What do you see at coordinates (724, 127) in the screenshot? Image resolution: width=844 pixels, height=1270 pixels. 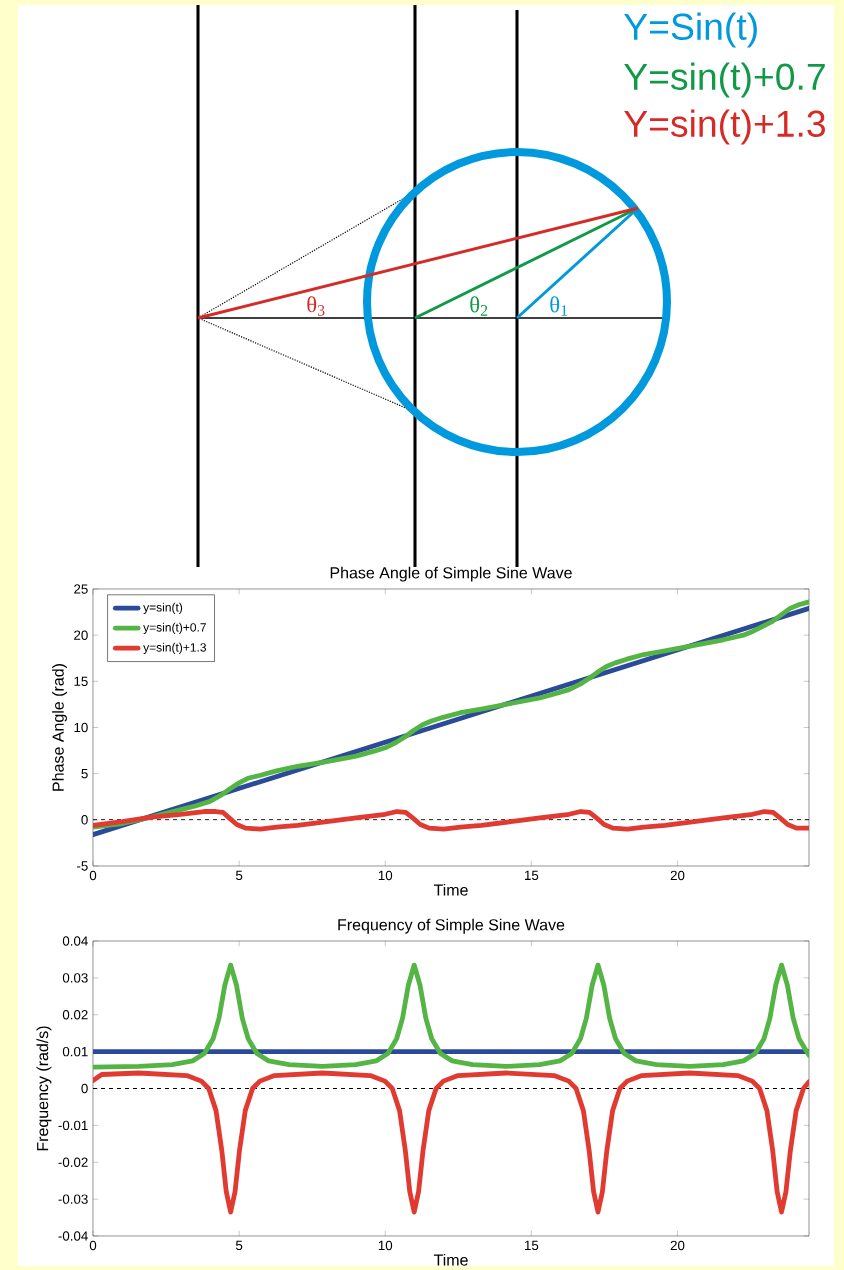 I see `text: Y=sin(t)+1.3` at bounding box center [724, 127].